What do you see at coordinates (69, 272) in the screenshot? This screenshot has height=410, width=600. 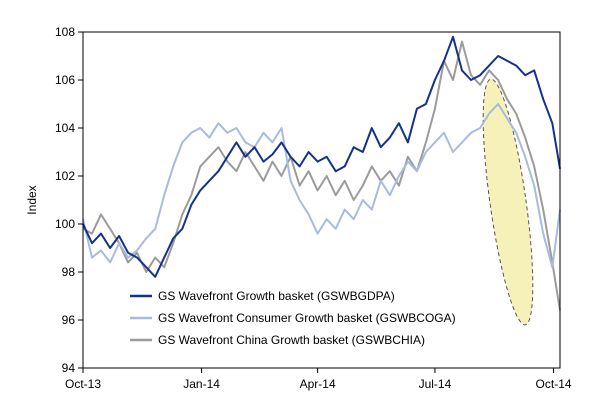 I see `y-tick-label: 98` at bounding box center [69, 272].